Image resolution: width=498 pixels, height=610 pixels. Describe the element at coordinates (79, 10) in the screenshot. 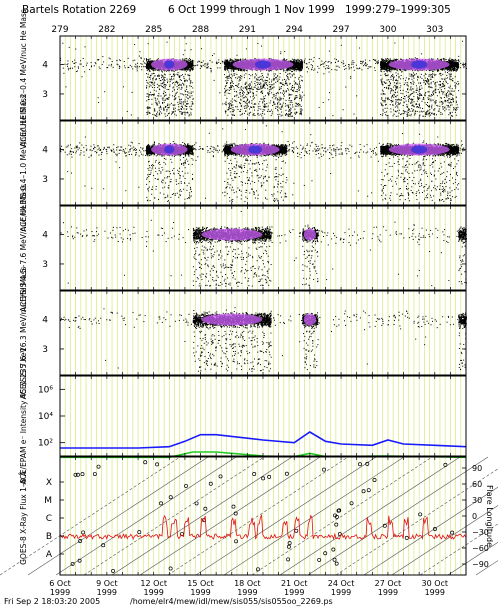

I see `figure-title: Bartels Rotation 2269` at that location.